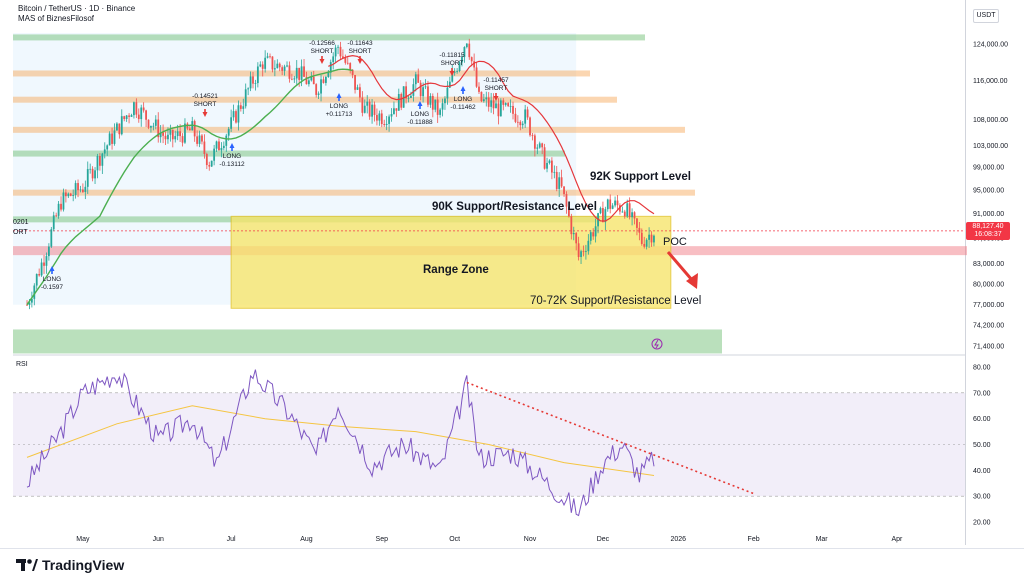 This screenshot has width=1024, height=588. Describe the element at coordinates (990, 146) in the screenshot. I see `price-tick-label: 103,000.00` at that location.